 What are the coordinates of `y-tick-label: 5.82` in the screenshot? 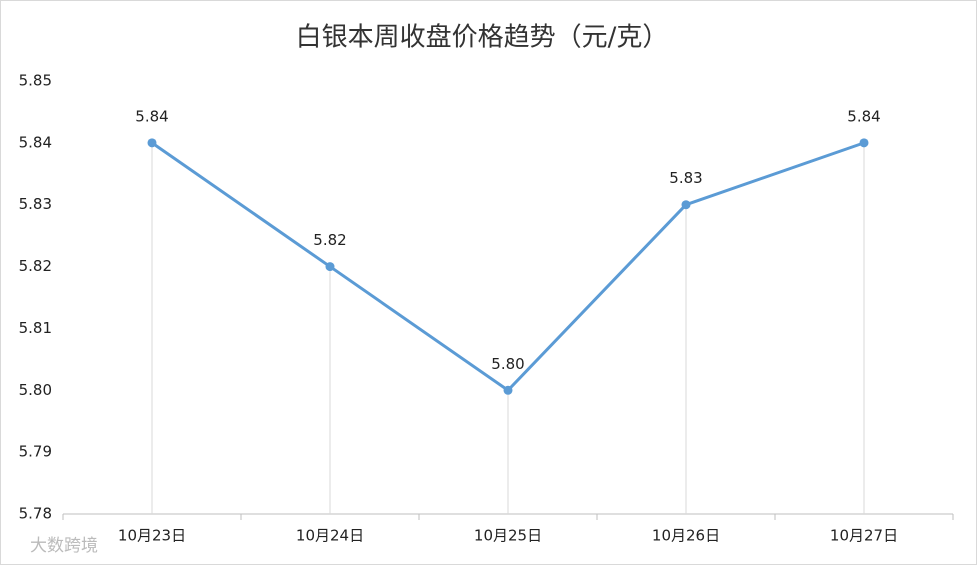 It's located at (35, 266).